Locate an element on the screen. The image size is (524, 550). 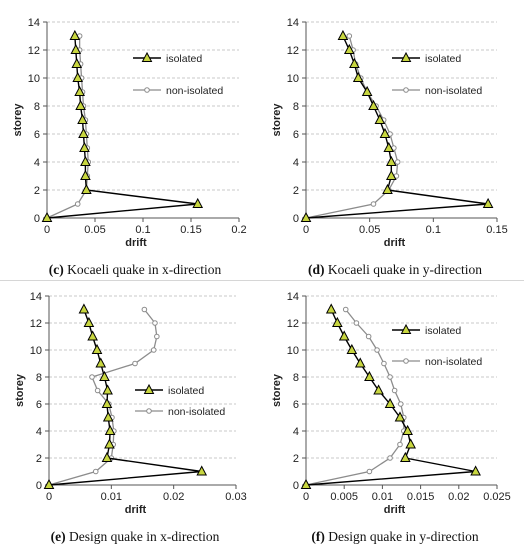
caption-d: (d) Kocaeli quake in y-direction is located at coordinates (395, 270).